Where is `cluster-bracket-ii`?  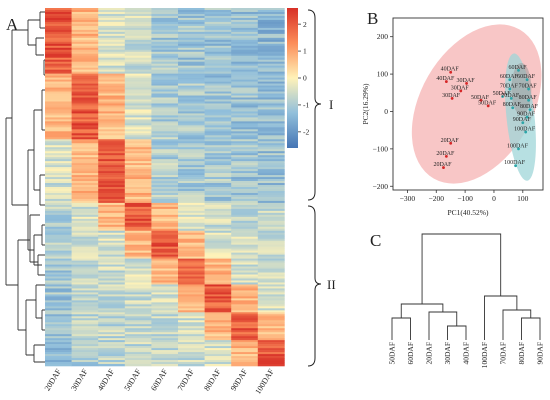
cluster-bracket-ii is located at coordinates (314, 286).